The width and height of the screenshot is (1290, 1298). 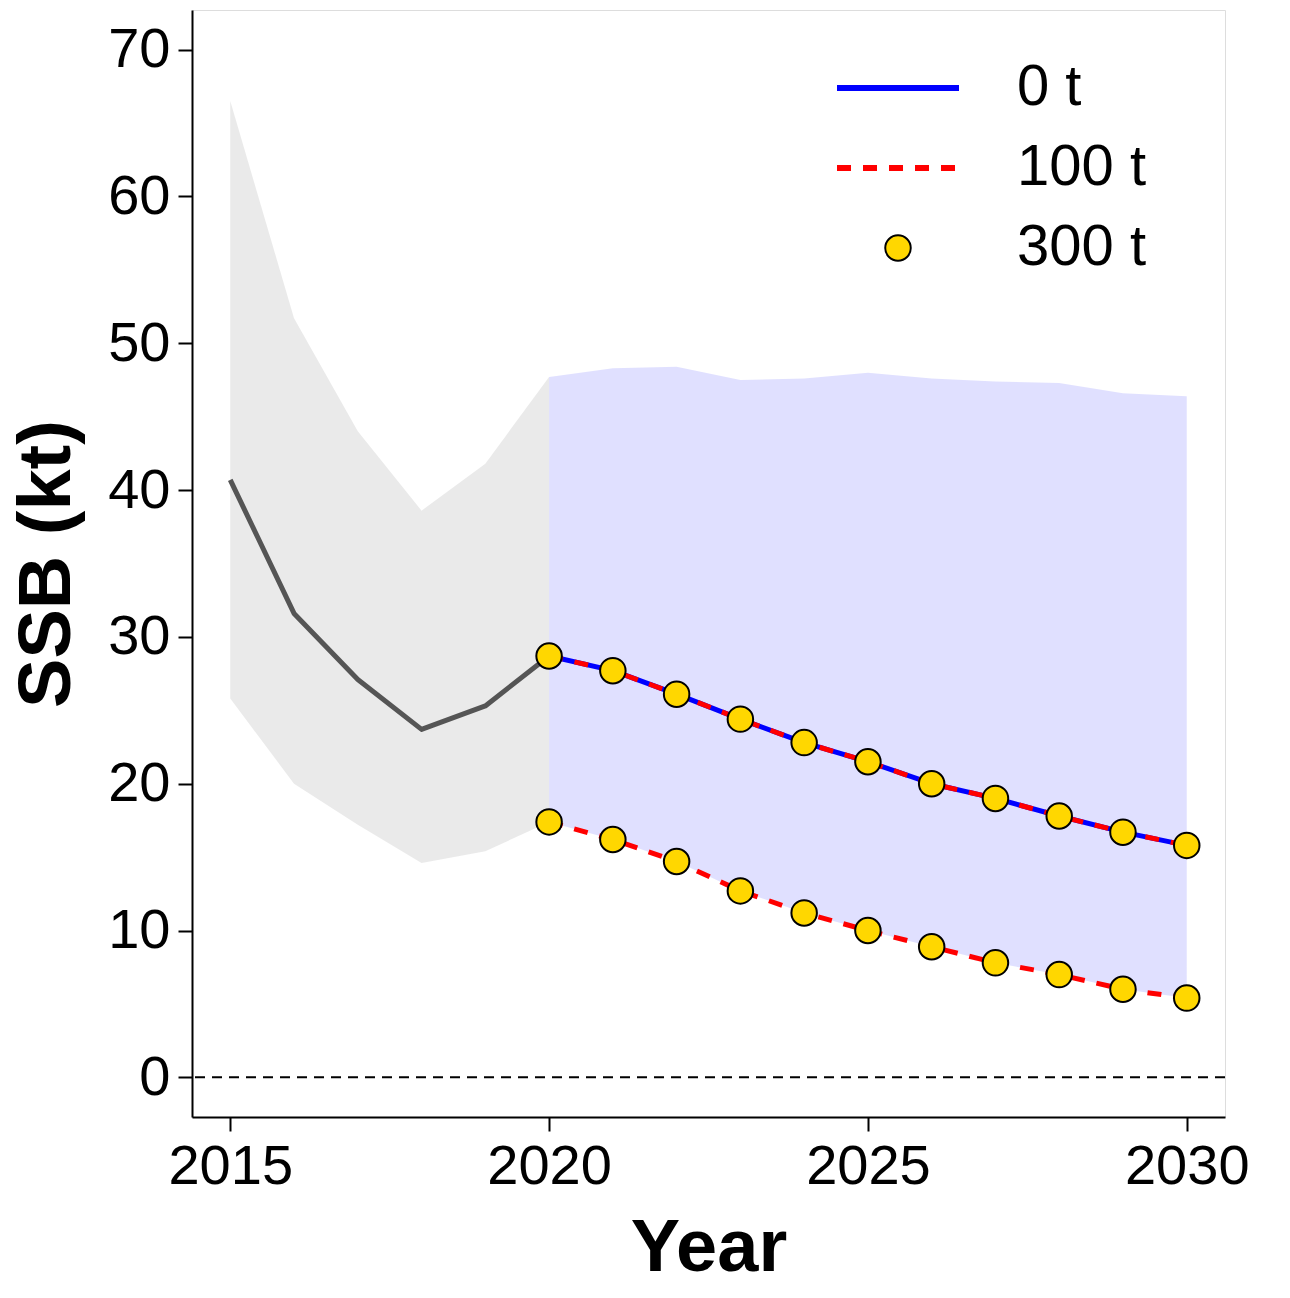 I want to click on x-tick-label: 2030, so click(x=1187, y=1164).